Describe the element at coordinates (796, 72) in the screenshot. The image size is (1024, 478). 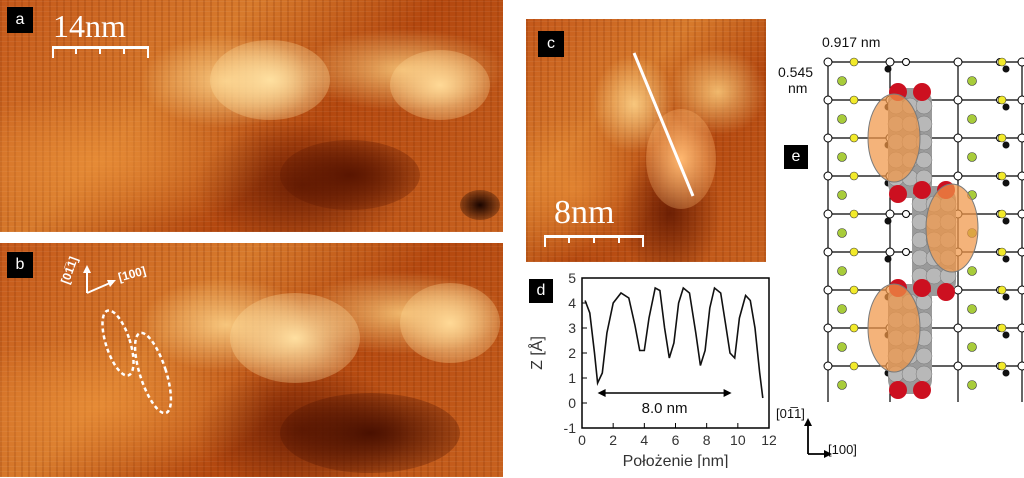
I see `lattice-height-label-value: 0.545` at that location.